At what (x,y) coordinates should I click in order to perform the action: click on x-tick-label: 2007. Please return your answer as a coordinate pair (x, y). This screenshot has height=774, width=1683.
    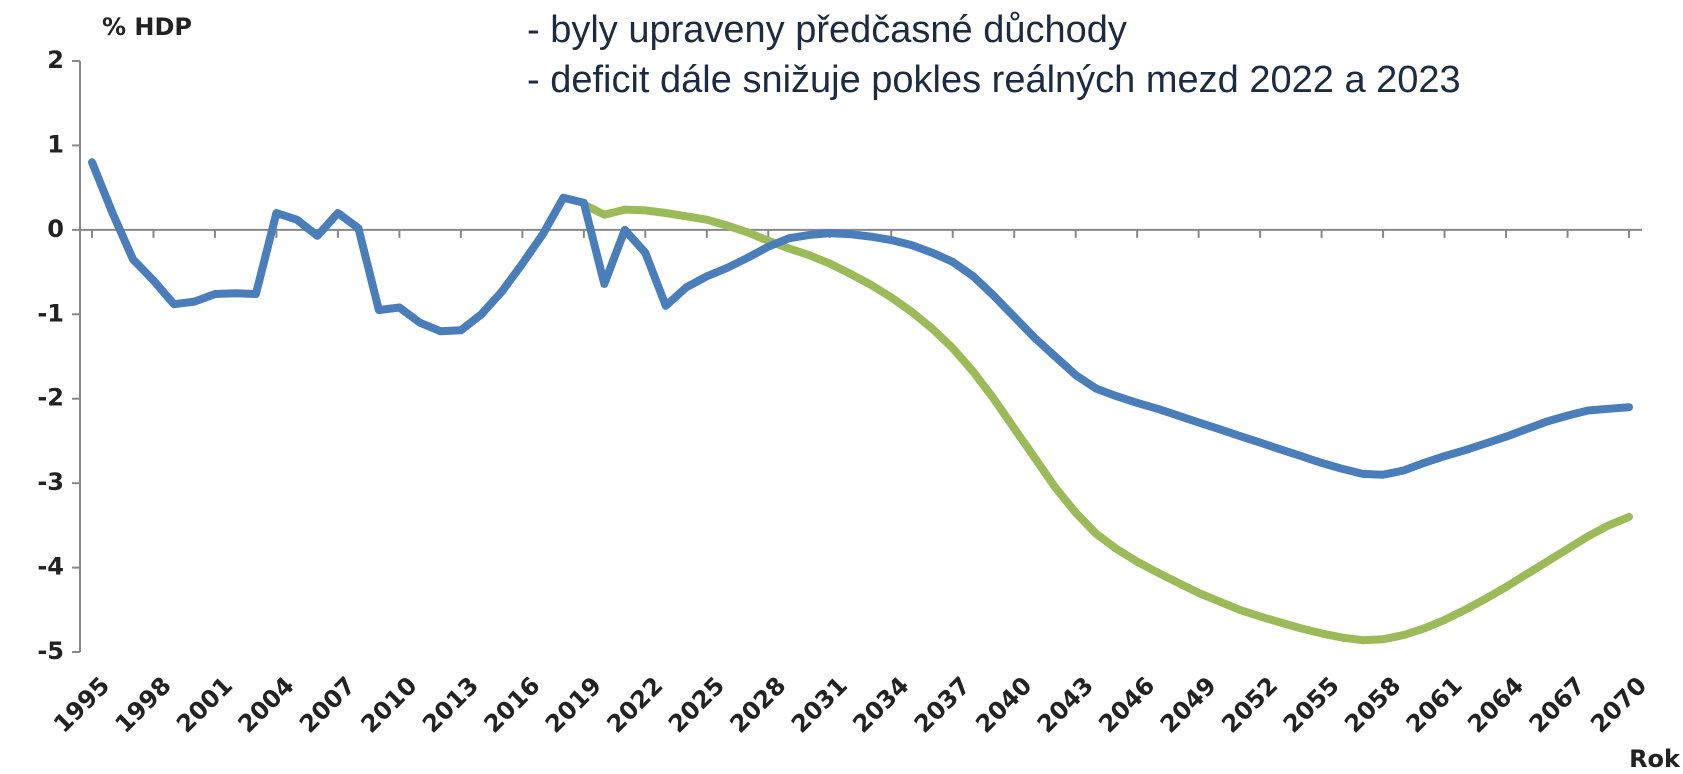
    Looking at the image, I should click on (327, 704).